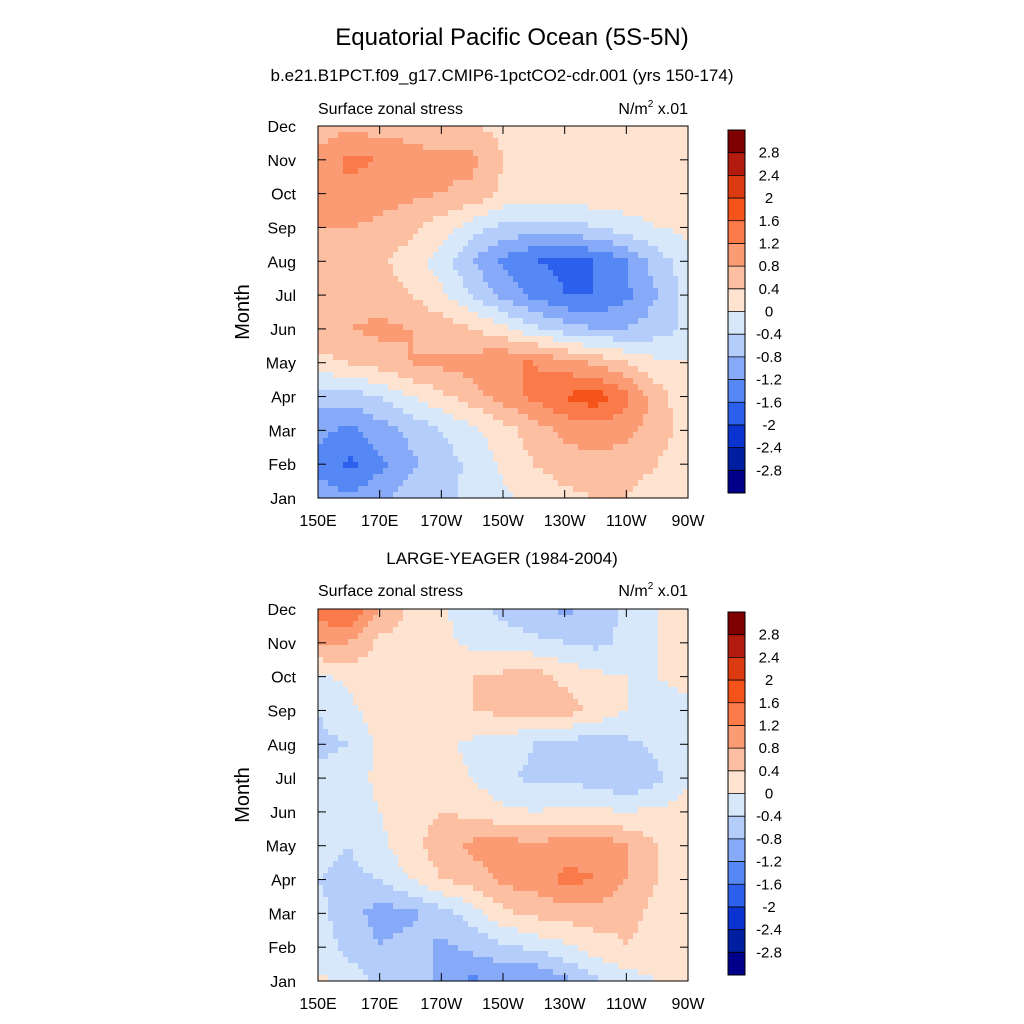 This screenshot has width=1024, height=1024. What do you see at coordinates (769, 243) in the screenshot?
I see `colorbar-label: 1.2` at bounding box center [769, 243].